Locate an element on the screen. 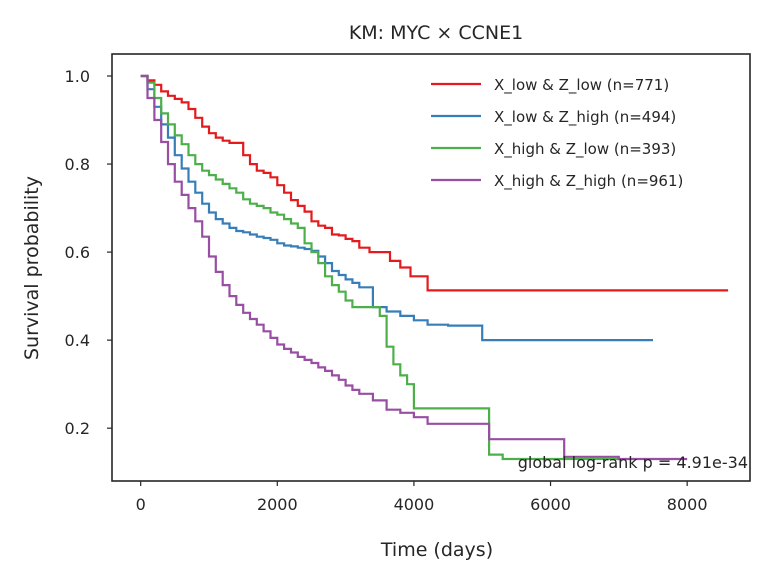 The image size is (782, 582). logrank-annotation: global log-rank p = 4.91e-34 is located at coordinates (633, 462).